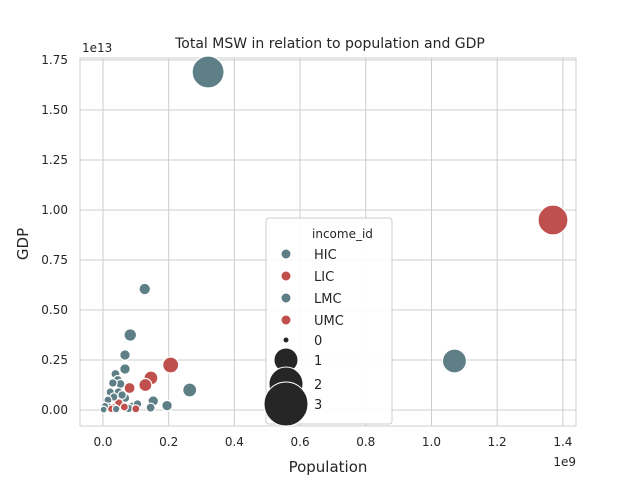 Image resolution: width=640 pixels, height=484 pixels. Describe the element at coordinates (97, 48) in the screenshot. I see `y-offset-label: 1e13` at that location.